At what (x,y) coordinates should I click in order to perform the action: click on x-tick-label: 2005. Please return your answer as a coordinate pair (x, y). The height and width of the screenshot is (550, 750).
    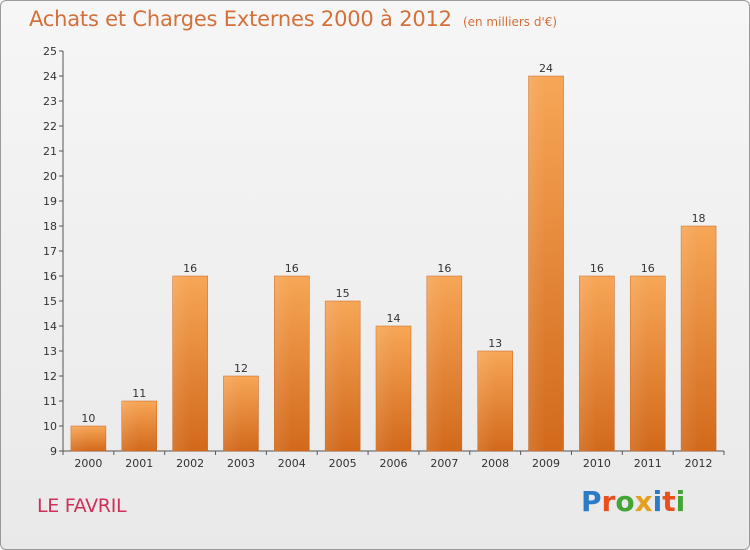
    Looking at the image, I should click on (343, 463).